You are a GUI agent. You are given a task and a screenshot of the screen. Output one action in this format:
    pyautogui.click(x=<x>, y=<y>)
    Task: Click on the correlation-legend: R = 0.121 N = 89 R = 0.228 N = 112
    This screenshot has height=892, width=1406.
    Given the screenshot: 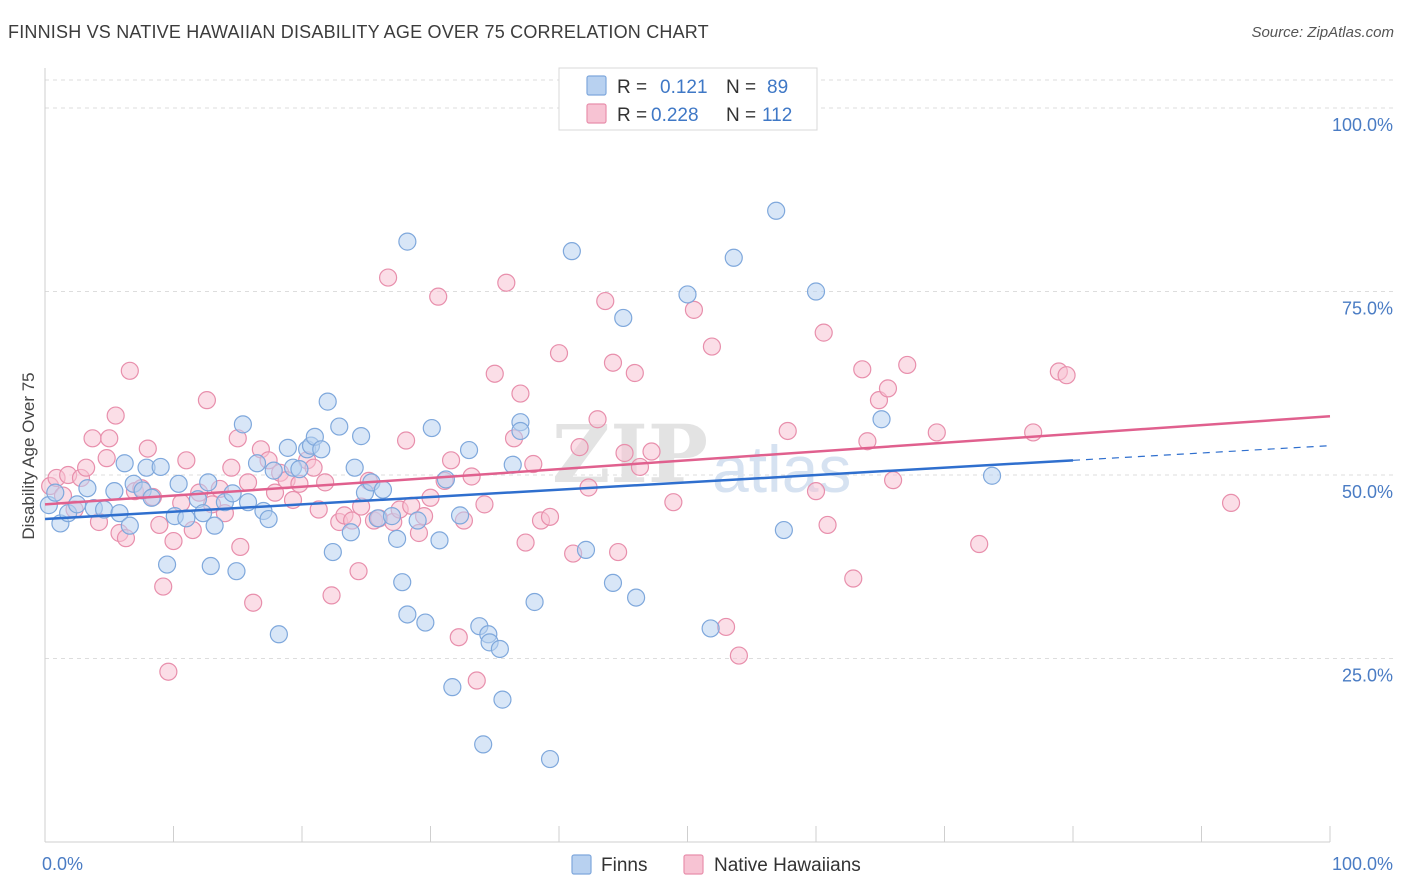 What is the action you would take?
    pyautogui.click(x=688, y=99)
    